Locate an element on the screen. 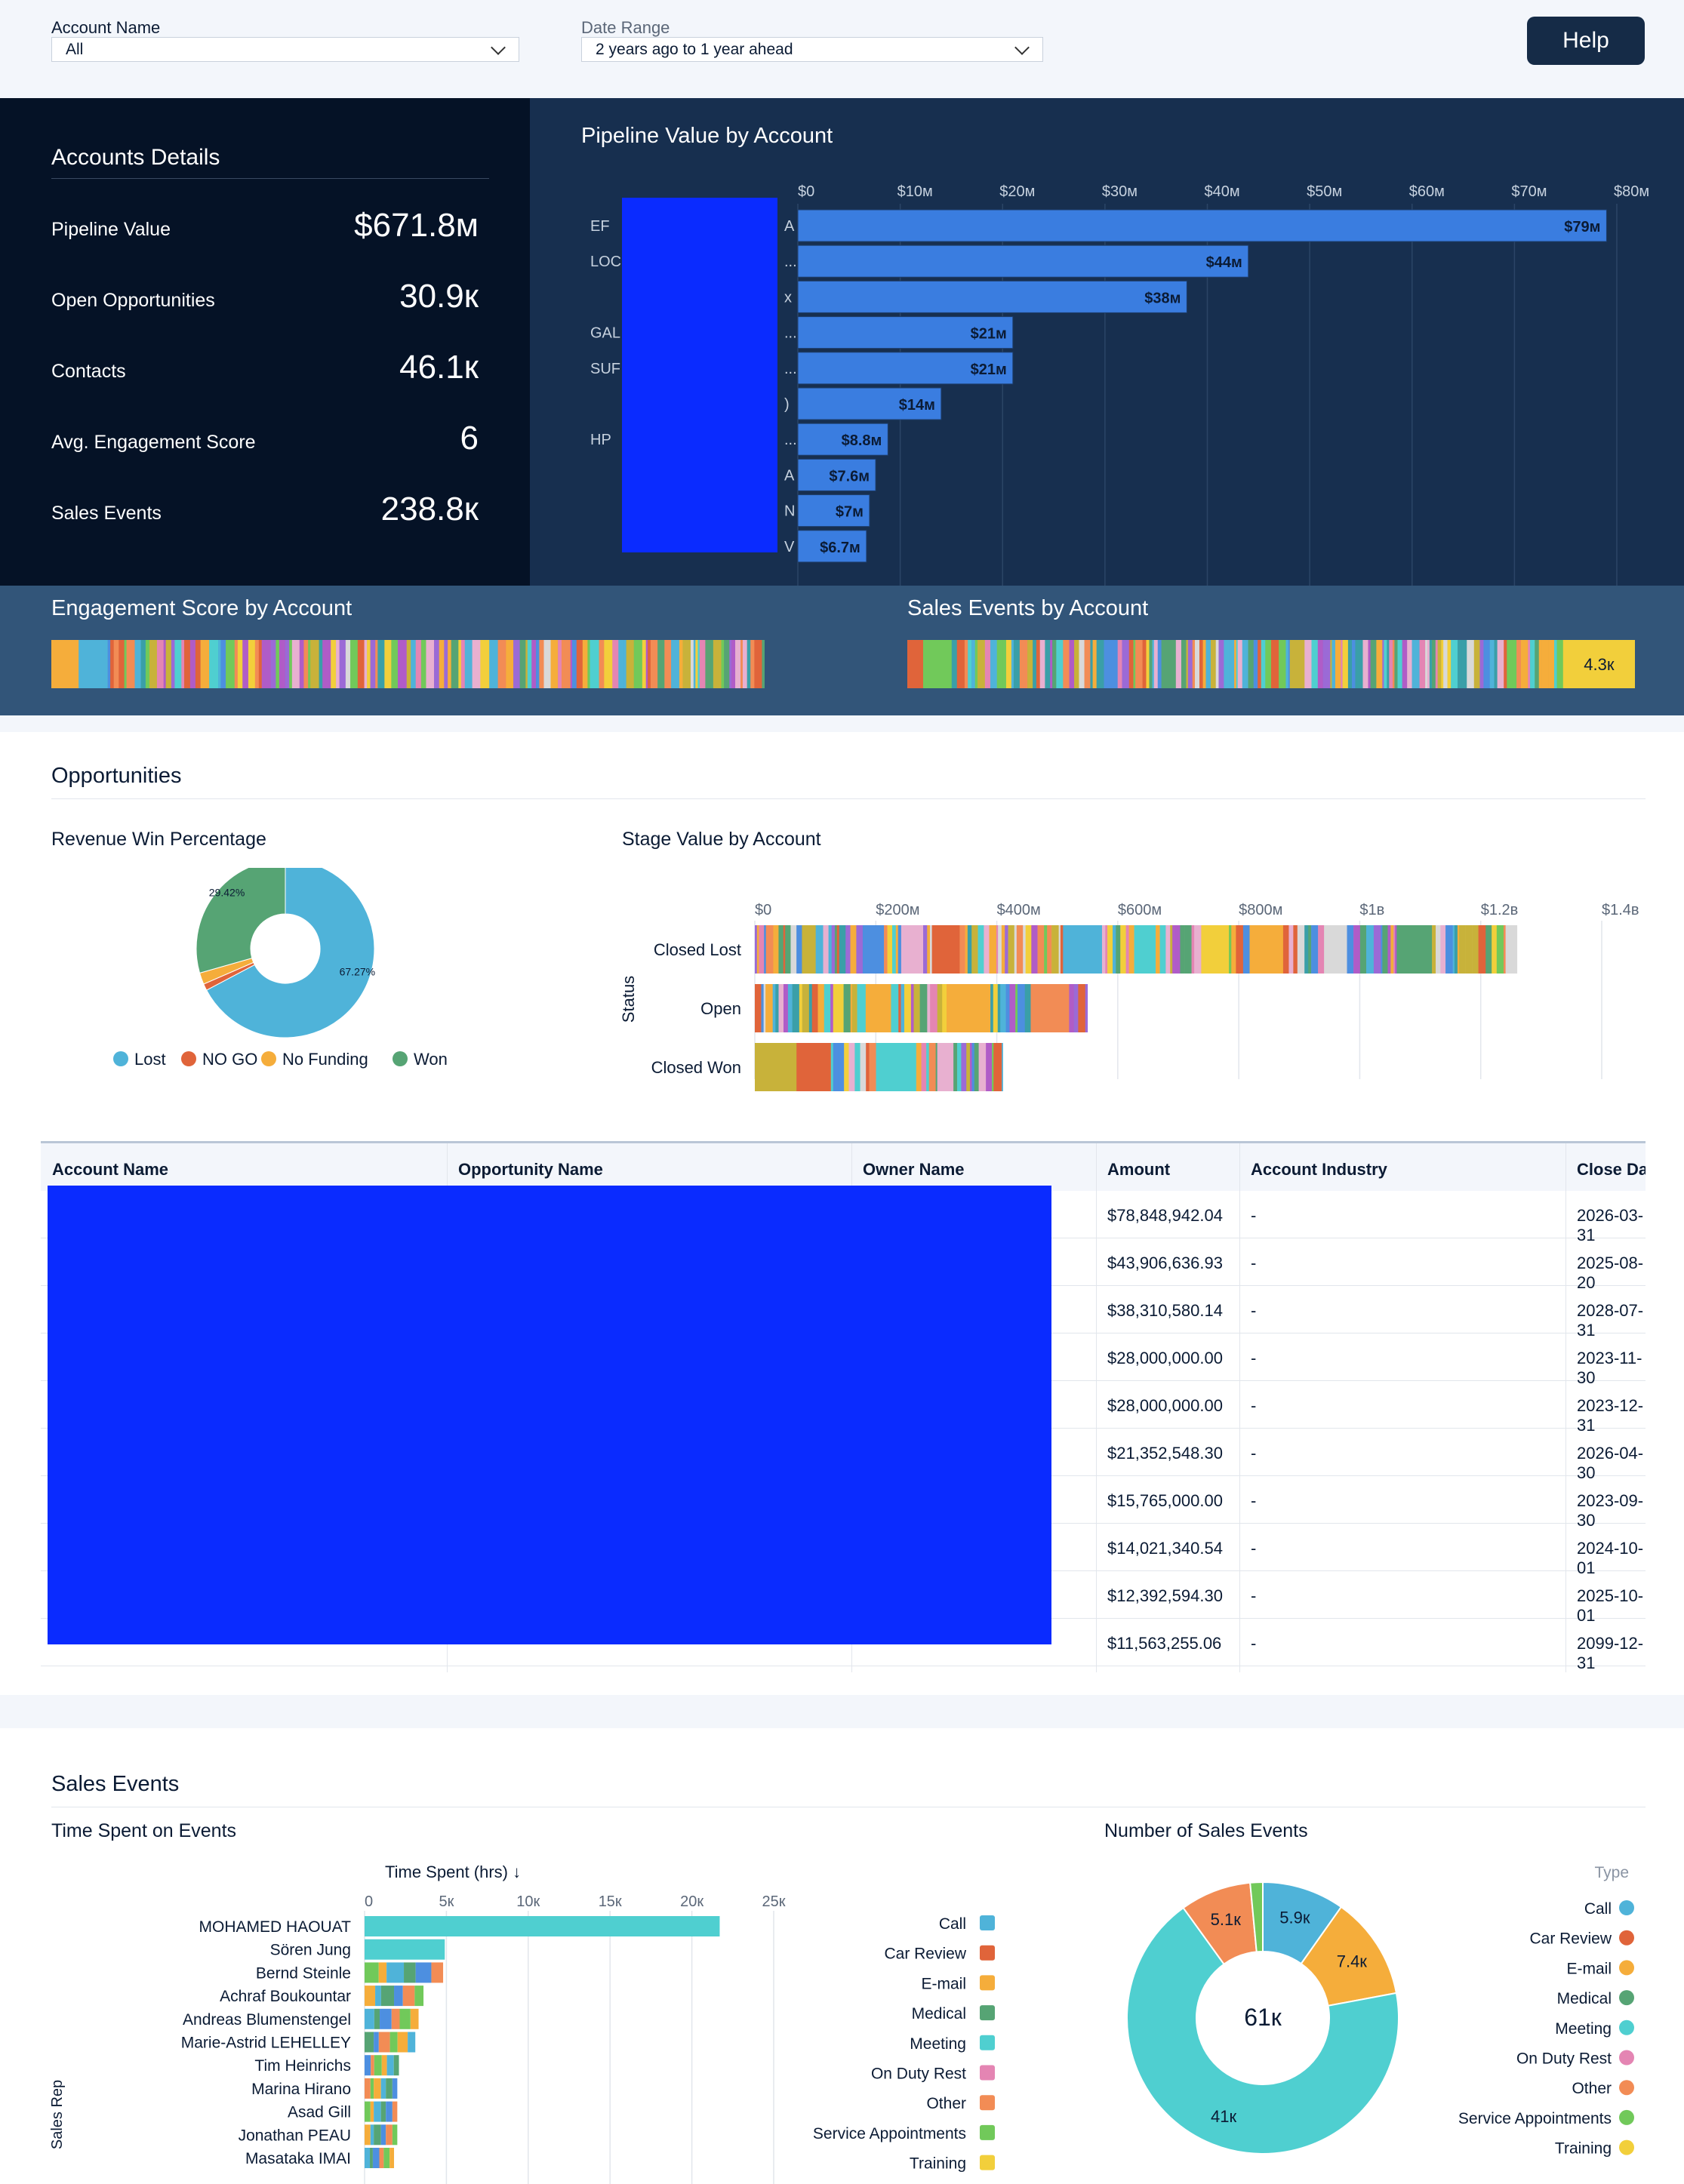 The height and width of the screenshot is (2184, 1684). legend-label: Car Review is located at coordinates (1570, 1939).